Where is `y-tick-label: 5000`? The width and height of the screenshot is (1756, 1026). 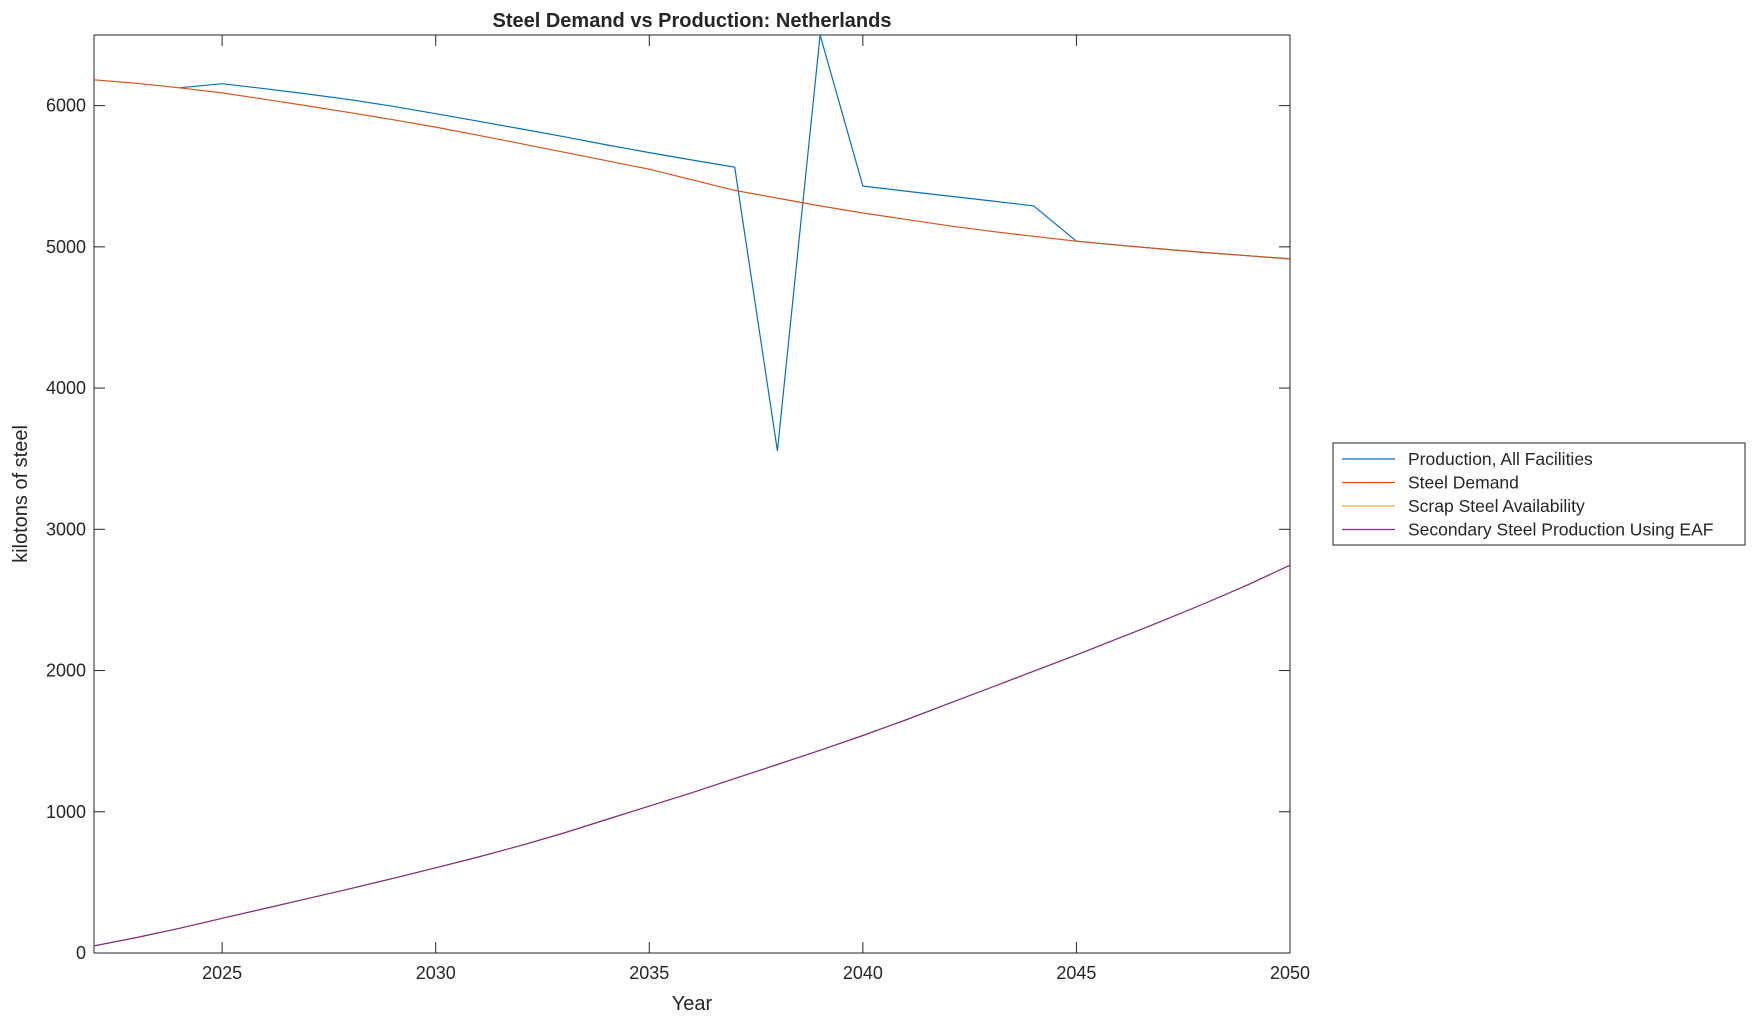 y-tick-label: 5000 is located at coordinates (66, 247).